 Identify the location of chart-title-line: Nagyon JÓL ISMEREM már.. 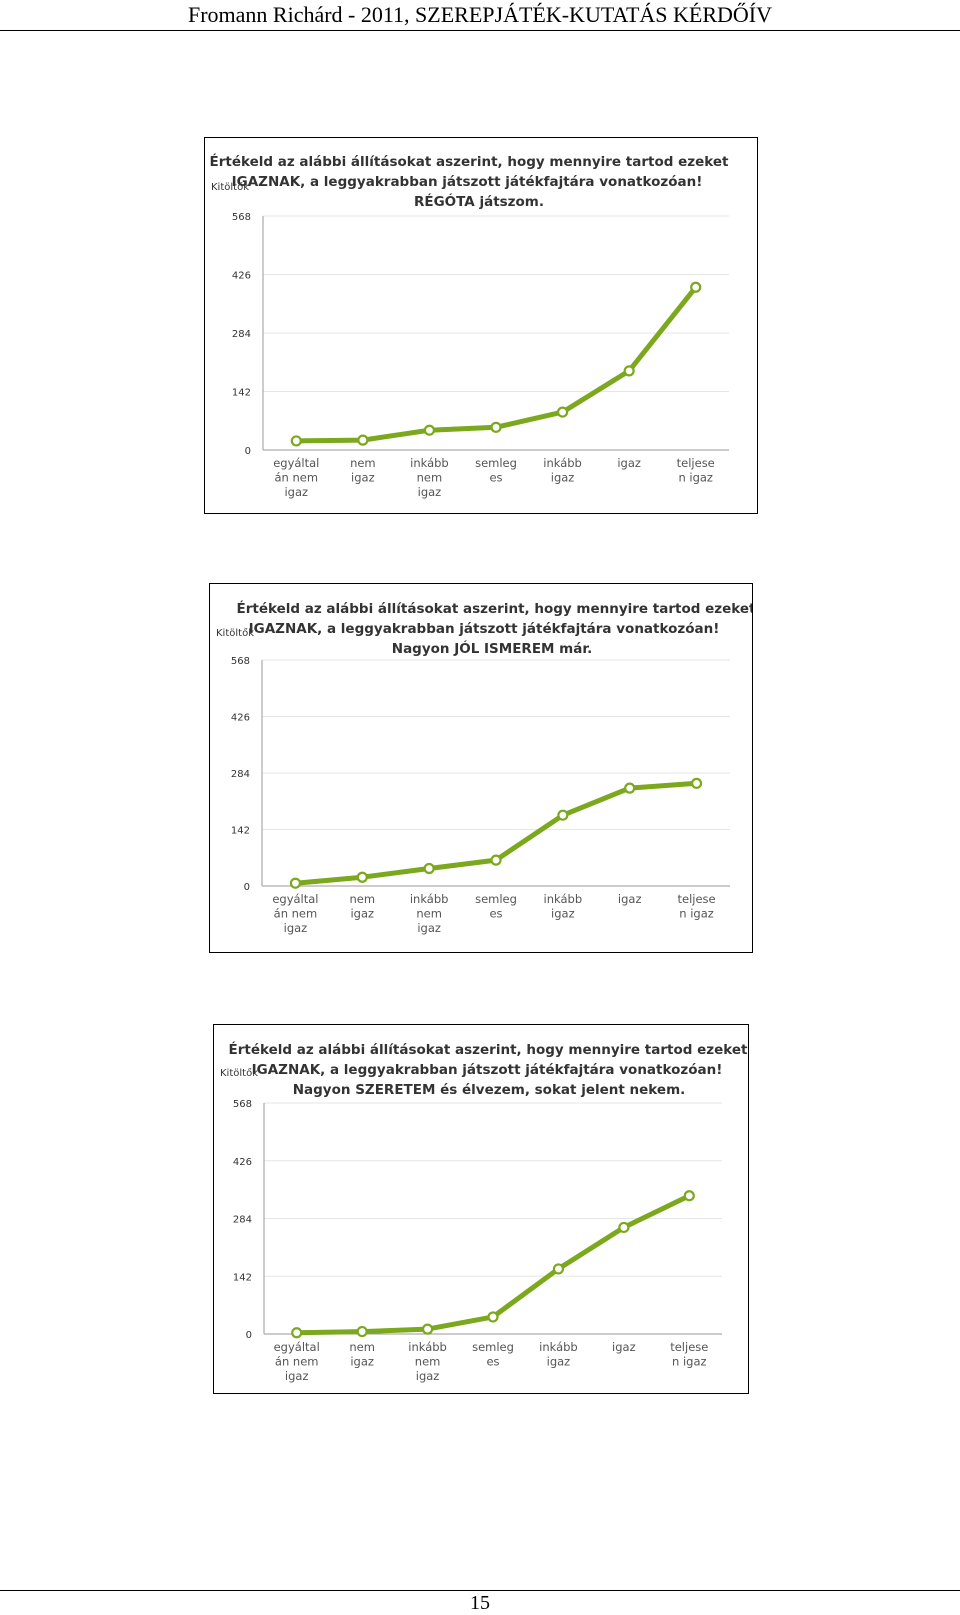
(492, 648).